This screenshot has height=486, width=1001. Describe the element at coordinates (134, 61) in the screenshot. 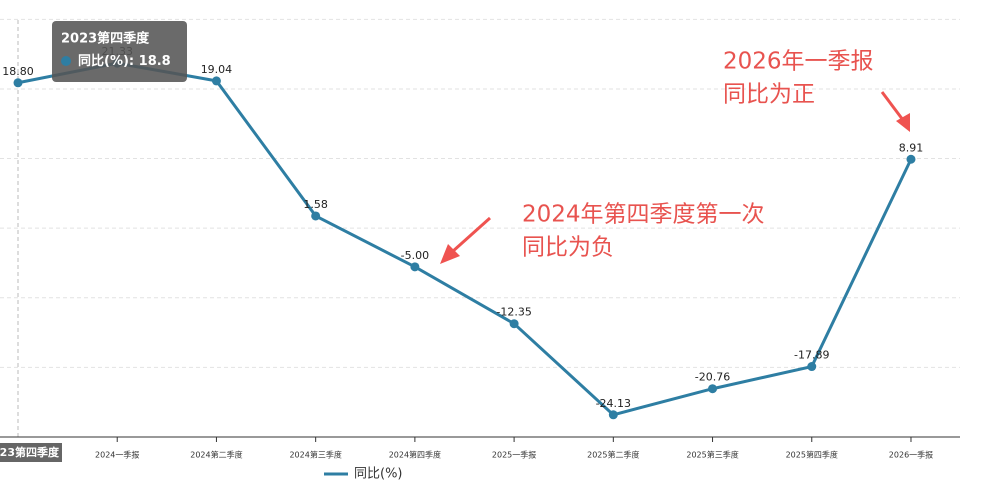

I see `tooltip-sep: :` at that location.